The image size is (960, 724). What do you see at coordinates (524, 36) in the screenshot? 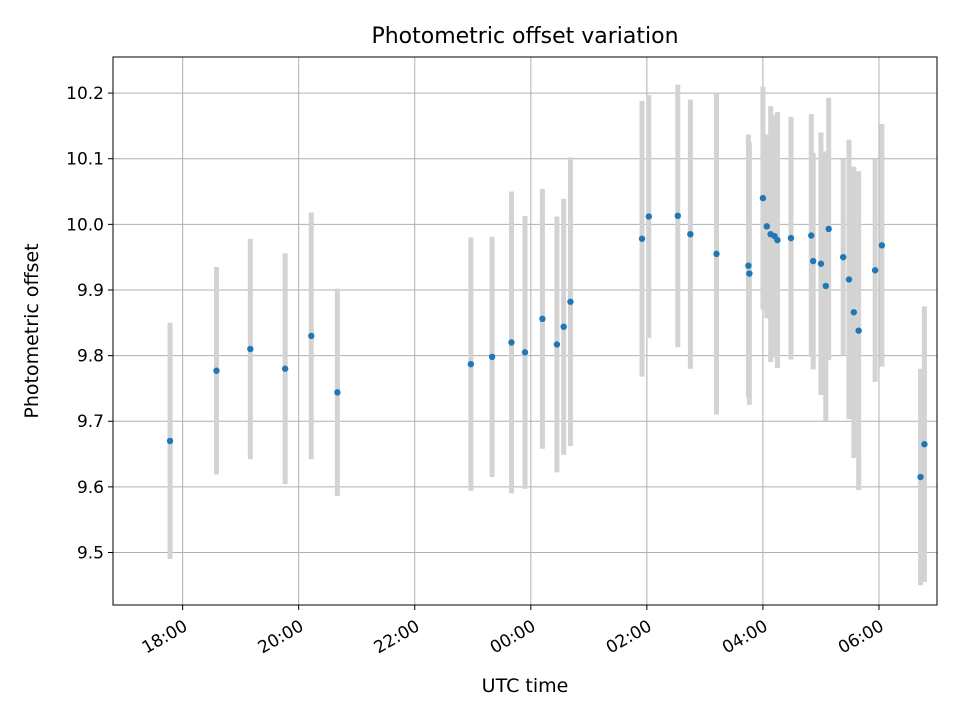
I see `chart-title: Photometric offset variation` at bounding box center [524, 36].